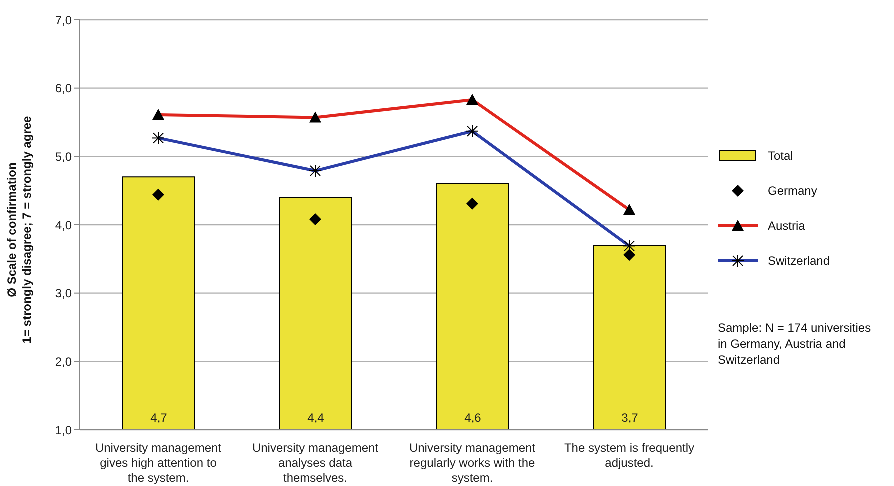 Image resolution: width=894 pixels, height=486 pixels. What do you see at coordinates (63, 430) in the screenshot?
I see `y-tick-label: 1,0` at bounding box center [63, 430].